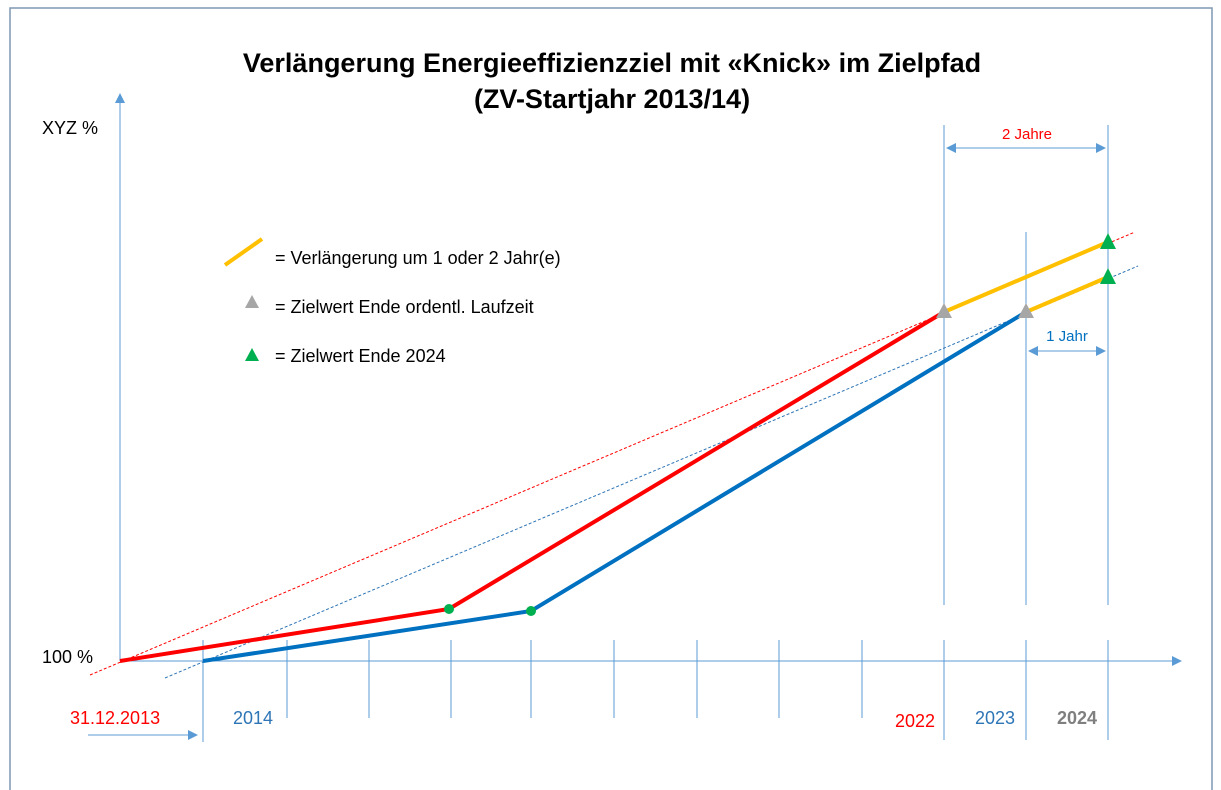  What do you see at coordinates (243, 252) in the screenshot?
I see `legend-line` at bounding box center [243, 252].